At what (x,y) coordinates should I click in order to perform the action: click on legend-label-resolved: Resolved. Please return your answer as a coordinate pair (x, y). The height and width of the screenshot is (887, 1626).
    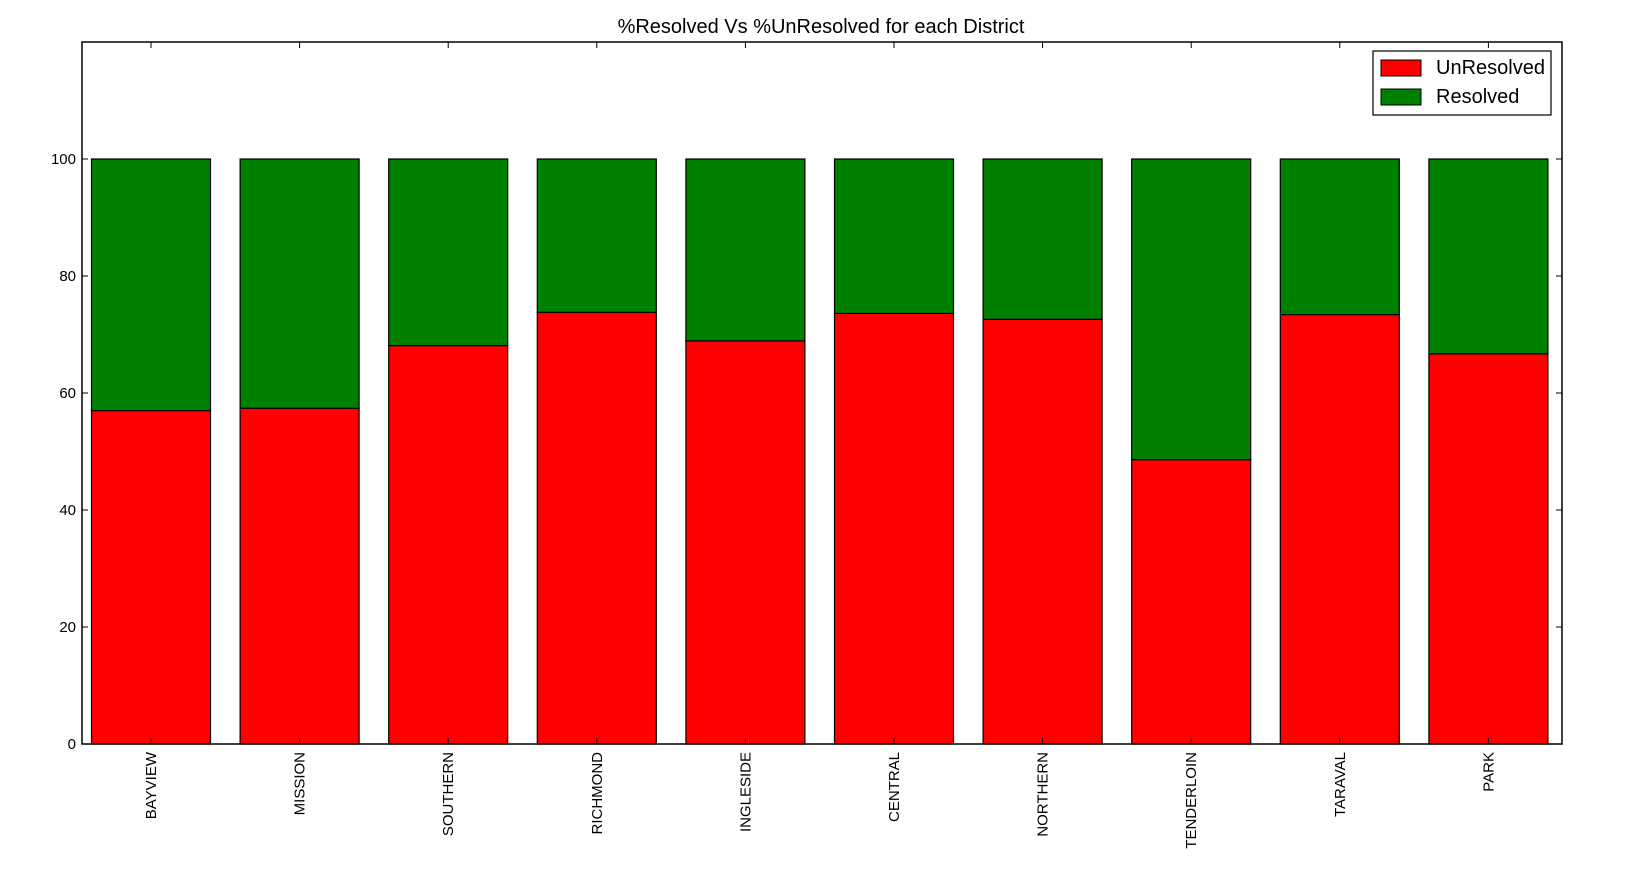
    Looking at the image, I should click on (1477, 97).